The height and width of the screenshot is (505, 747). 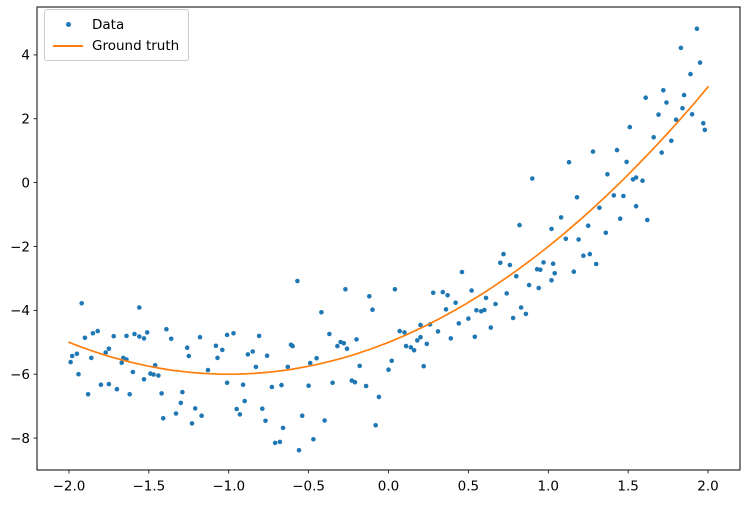 I want to click on legend-label-ground-truth: Ground truth, so click(x=136, y=45).